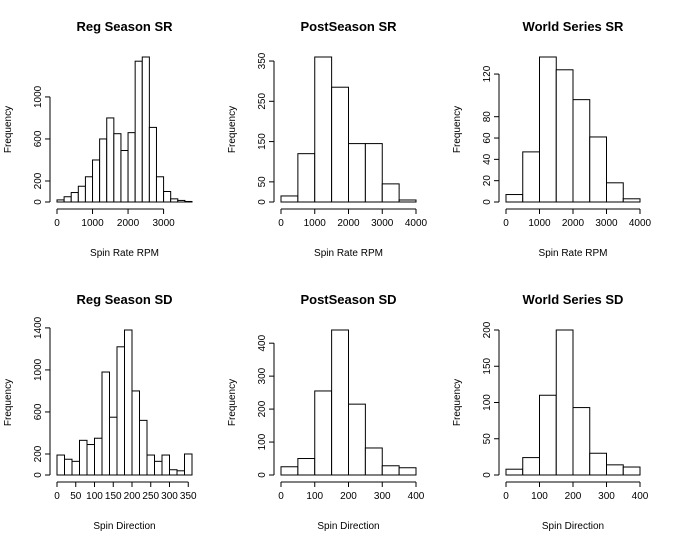  Describe the element at coordinates (262, 342) in the screenshot. I see `y-tick-label: 400` at that location.